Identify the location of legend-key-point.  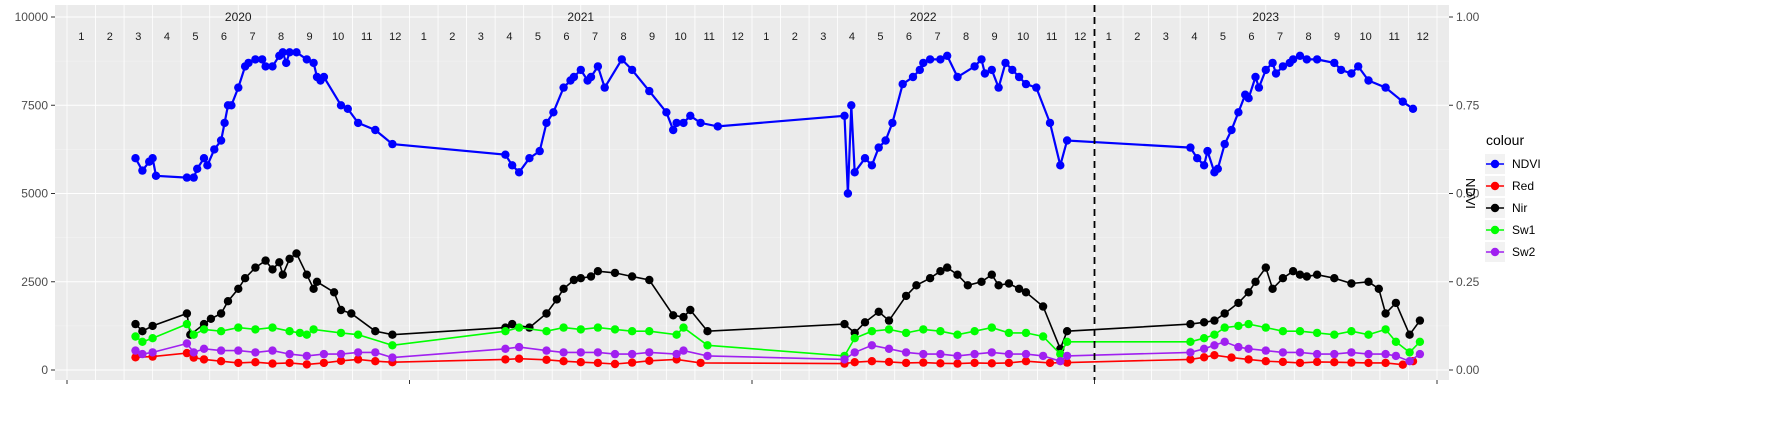
(1495, 186).